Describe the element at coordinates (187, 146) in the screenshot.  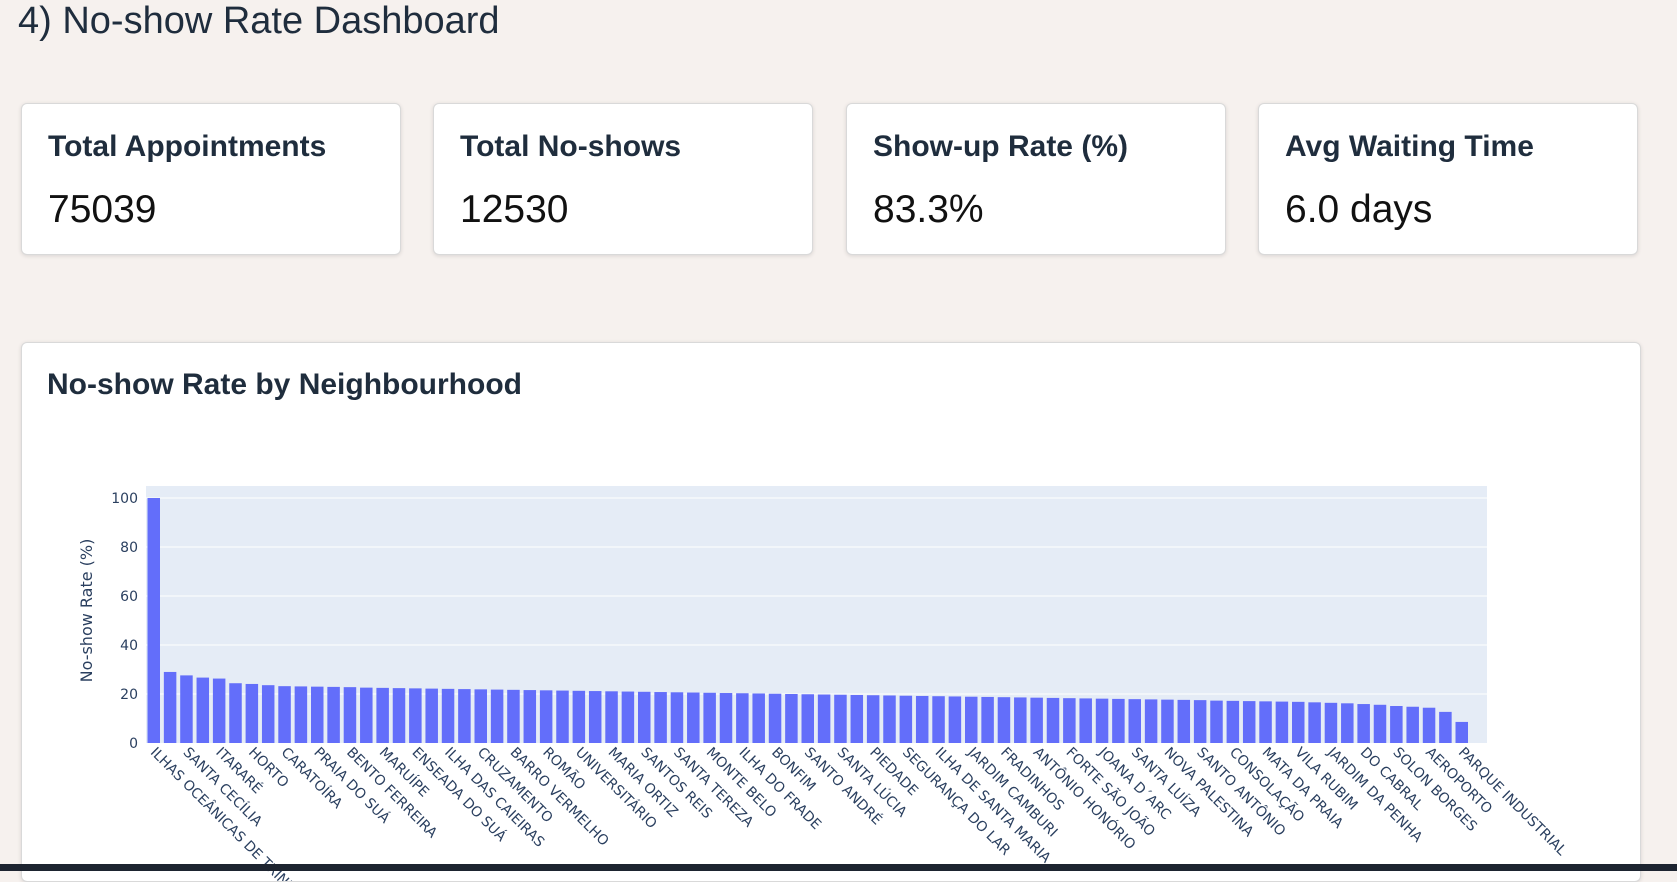
I see `kpi-label: Total Appointments` at that location.